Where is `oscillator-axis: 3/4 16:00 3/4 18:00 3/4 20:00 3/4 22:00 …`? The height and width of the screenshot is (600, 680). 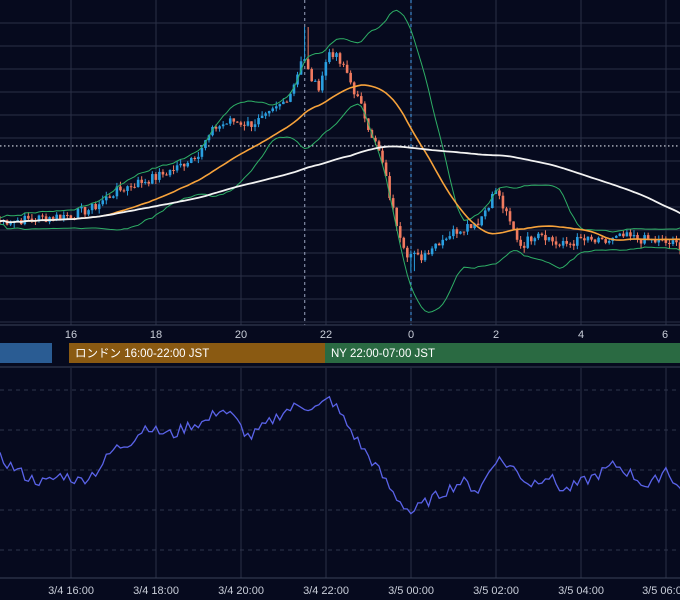
oscillator-axis: 3/4 16:00 3/4 18:00 3/4 20:00 3/4 22:00 … is located at coordinates (364, 591).